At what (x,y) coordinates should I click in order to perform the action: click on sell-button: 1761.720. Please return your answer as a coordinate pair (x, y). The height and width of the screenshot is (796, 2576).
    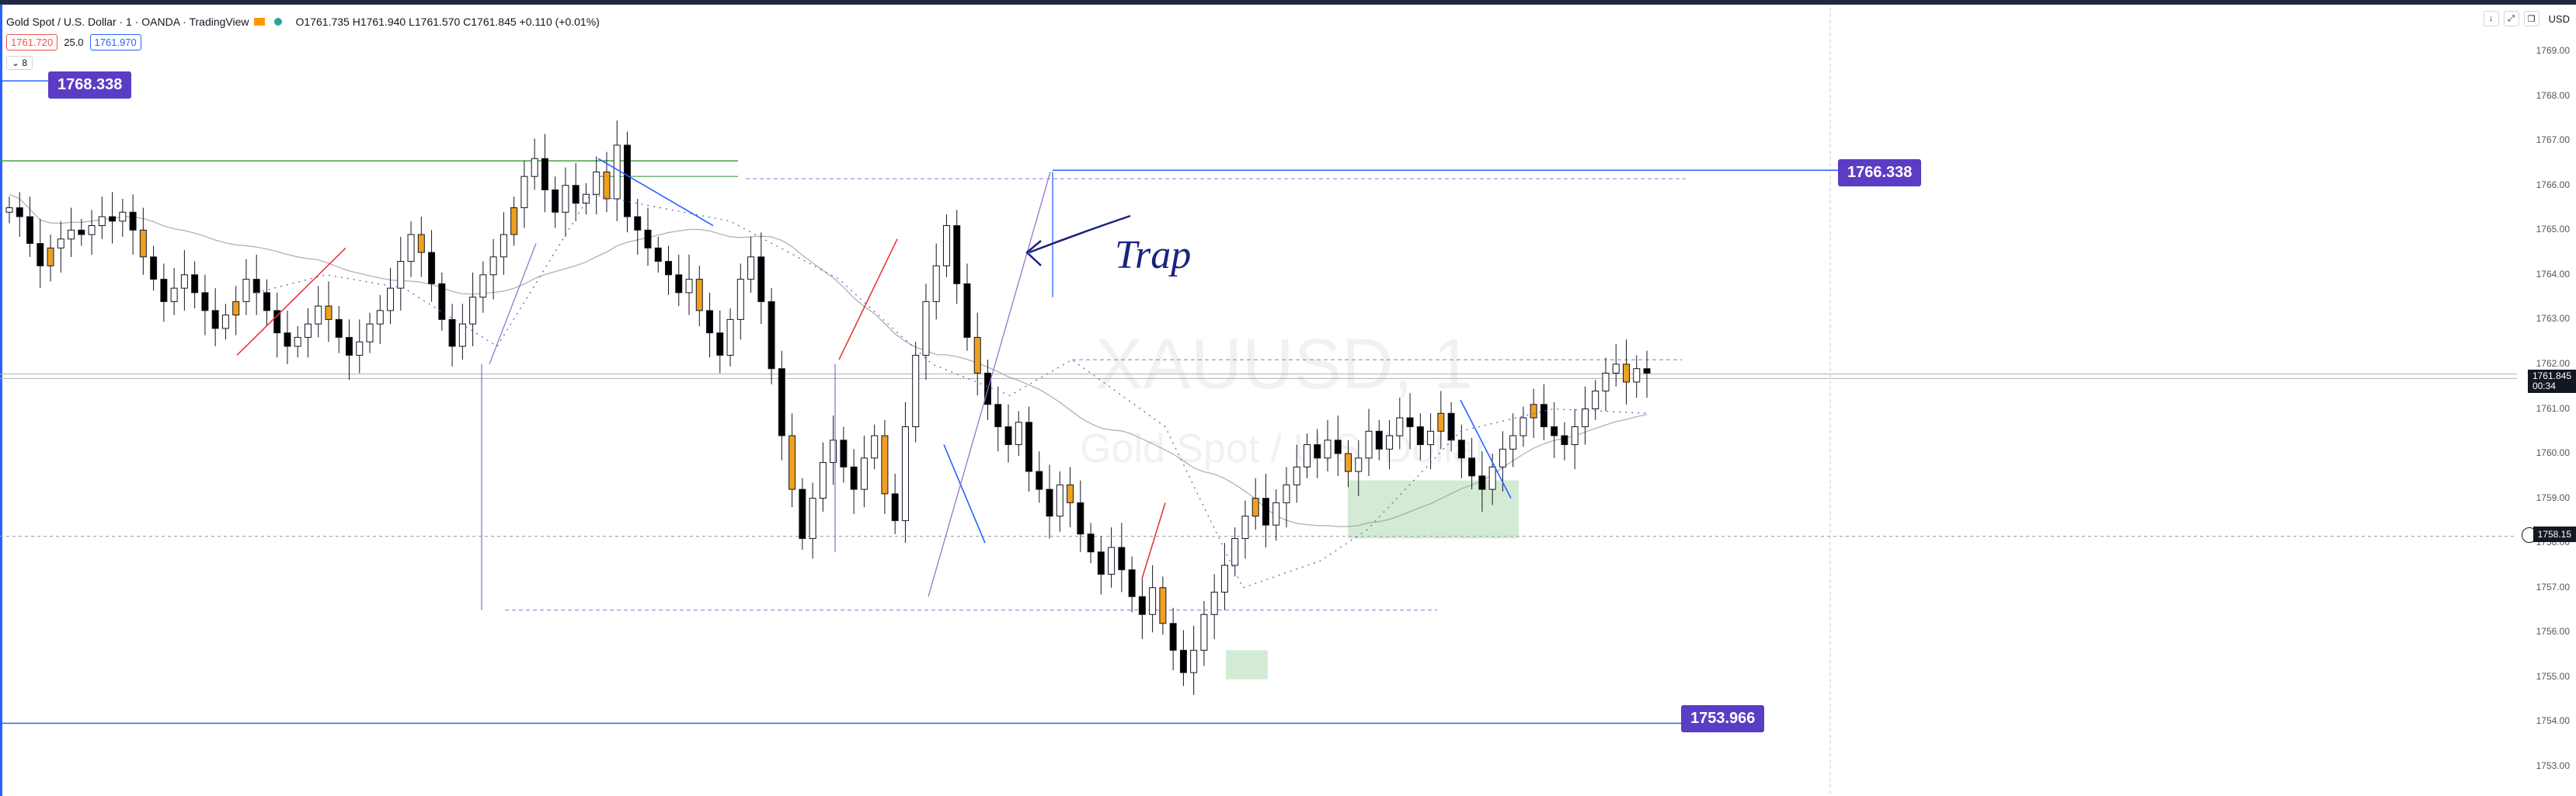
    Looking at the image, I should click on (32, 42).